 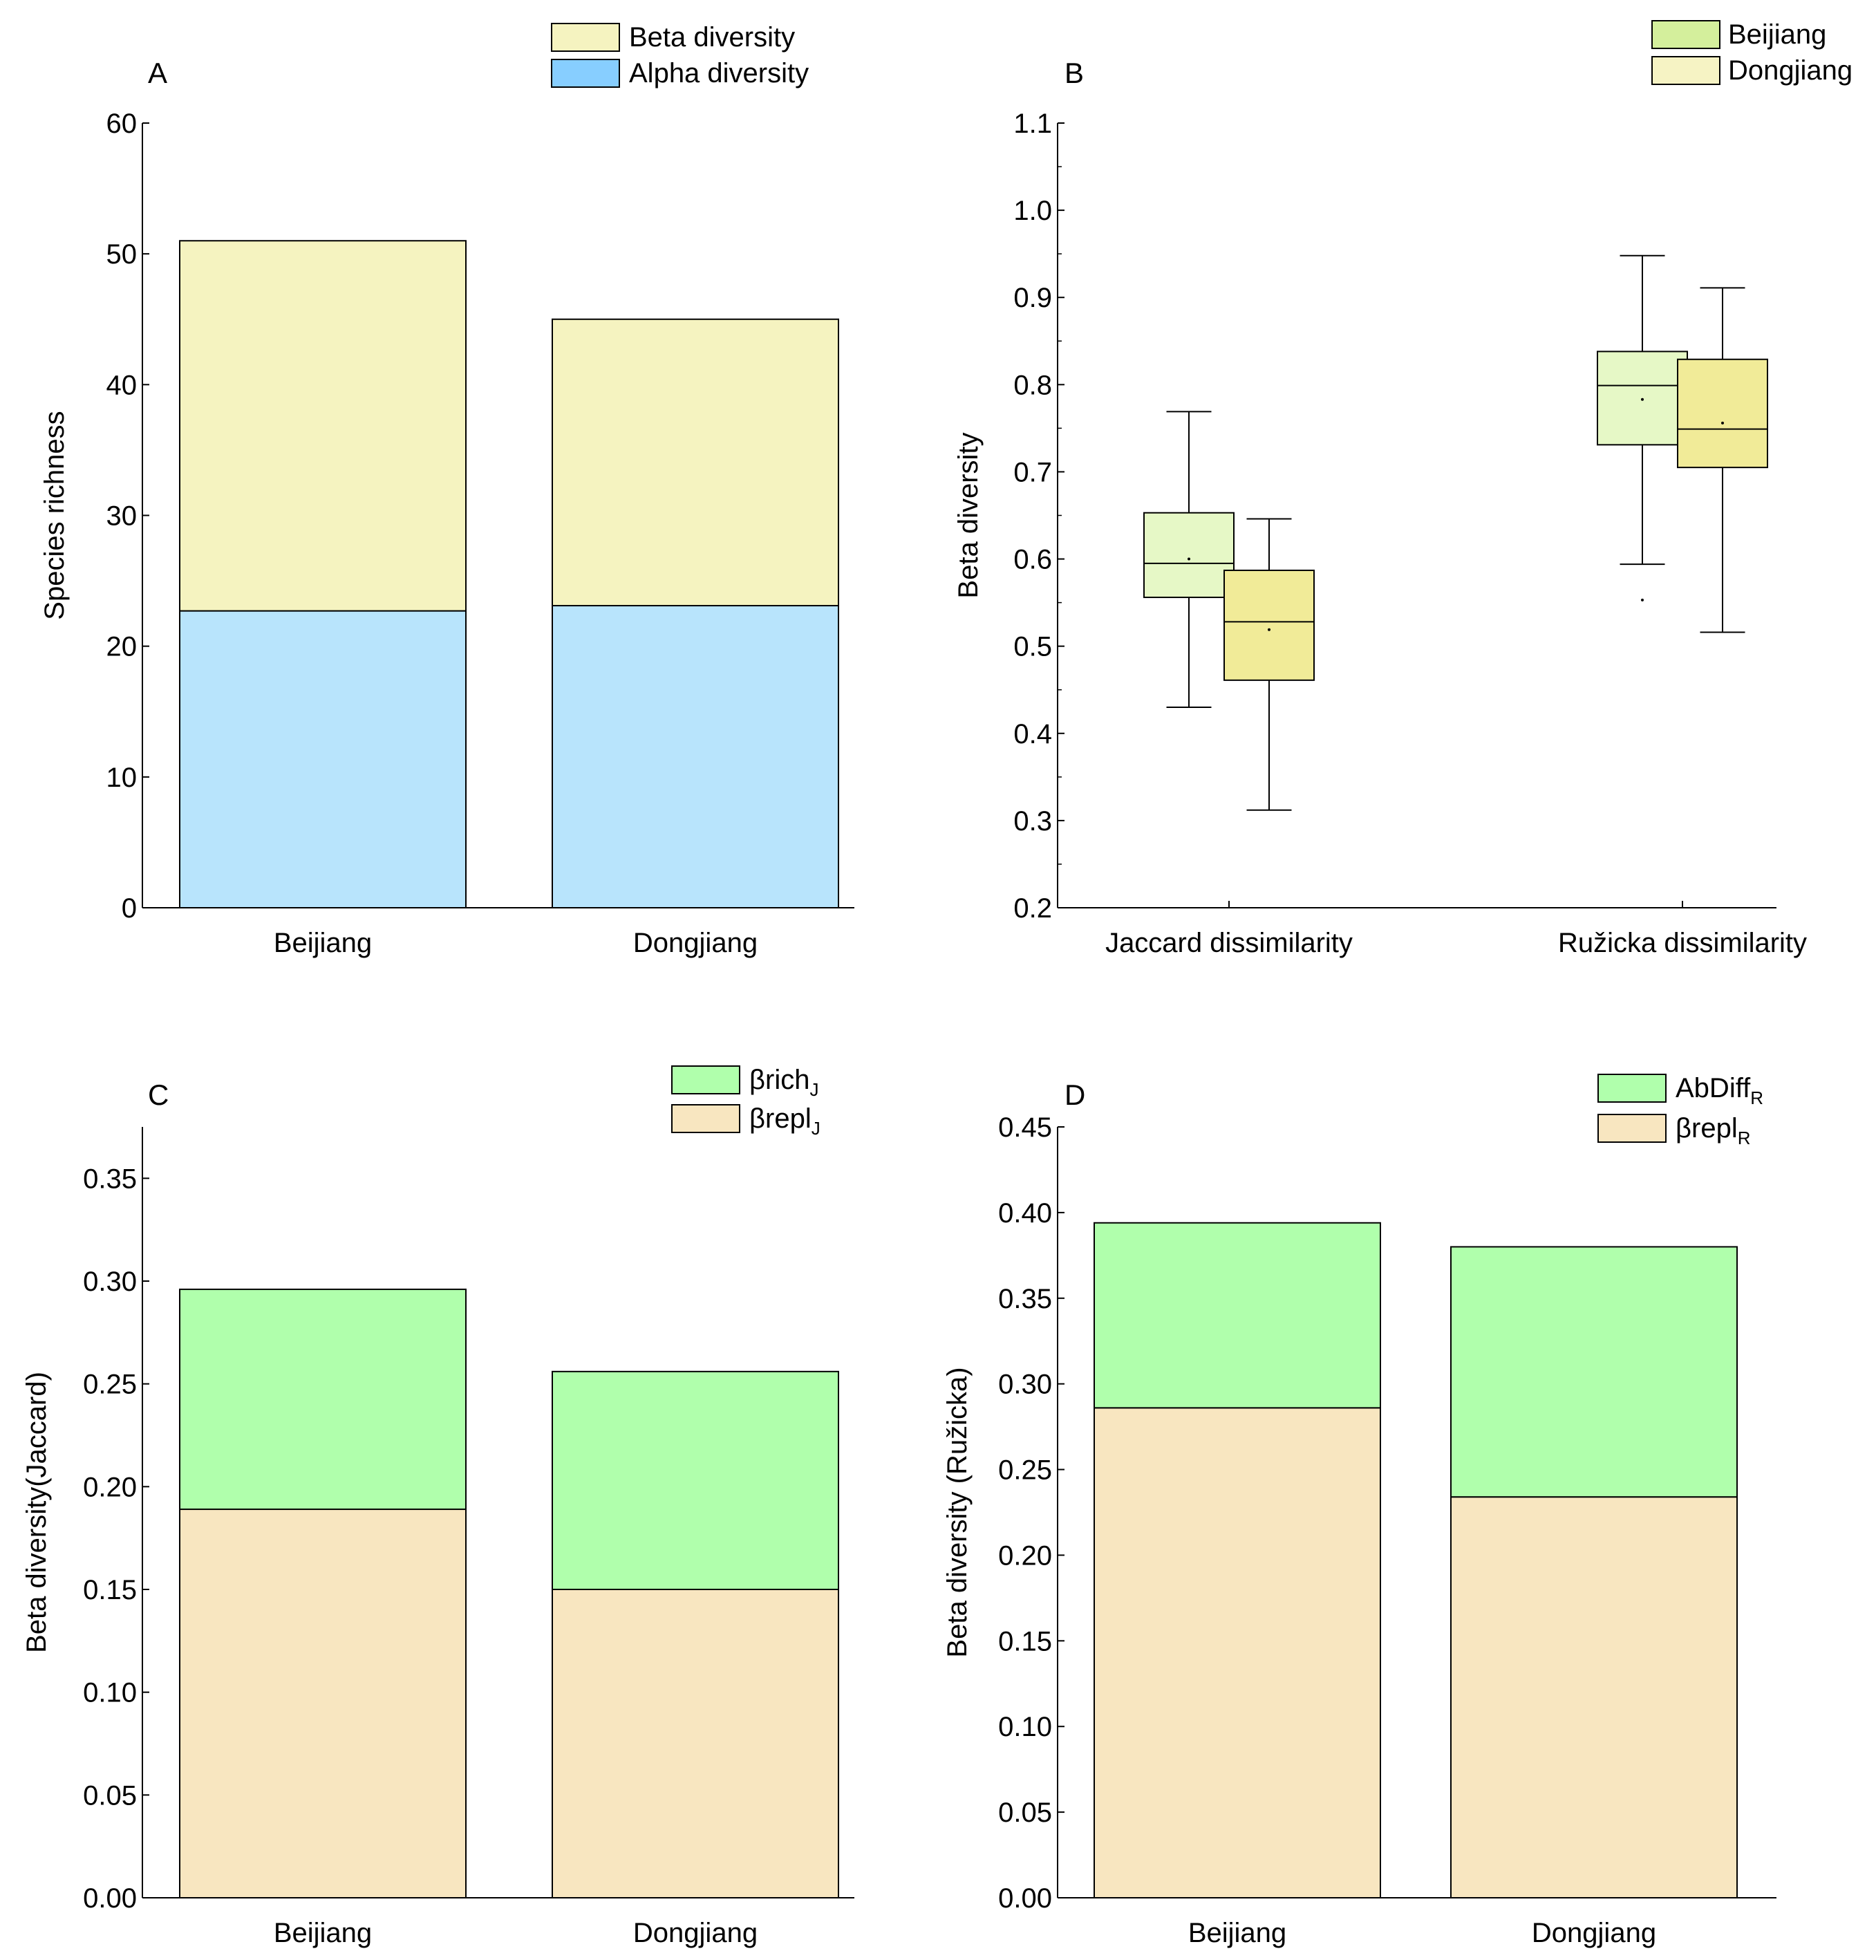 I want to click on panel-b-y-tick-label: 0.2, so click(x=1032, y=908).